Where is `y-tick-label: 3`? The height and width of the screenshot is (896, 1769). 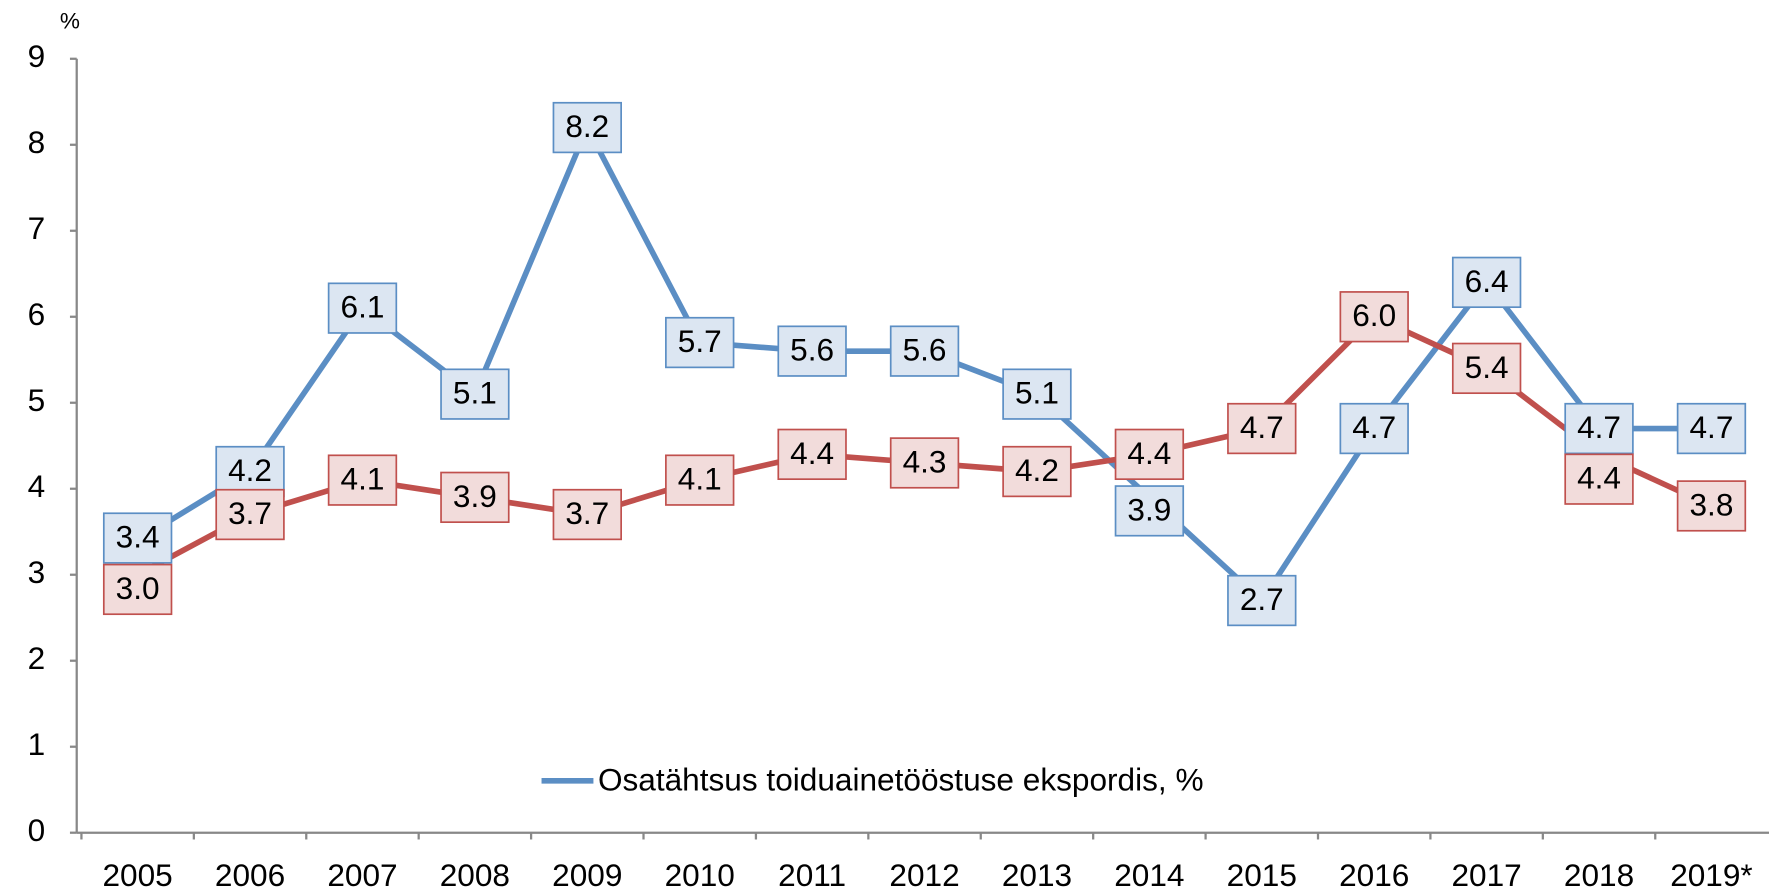 y-tick-label: 3 is located at coordinates (37, 572).